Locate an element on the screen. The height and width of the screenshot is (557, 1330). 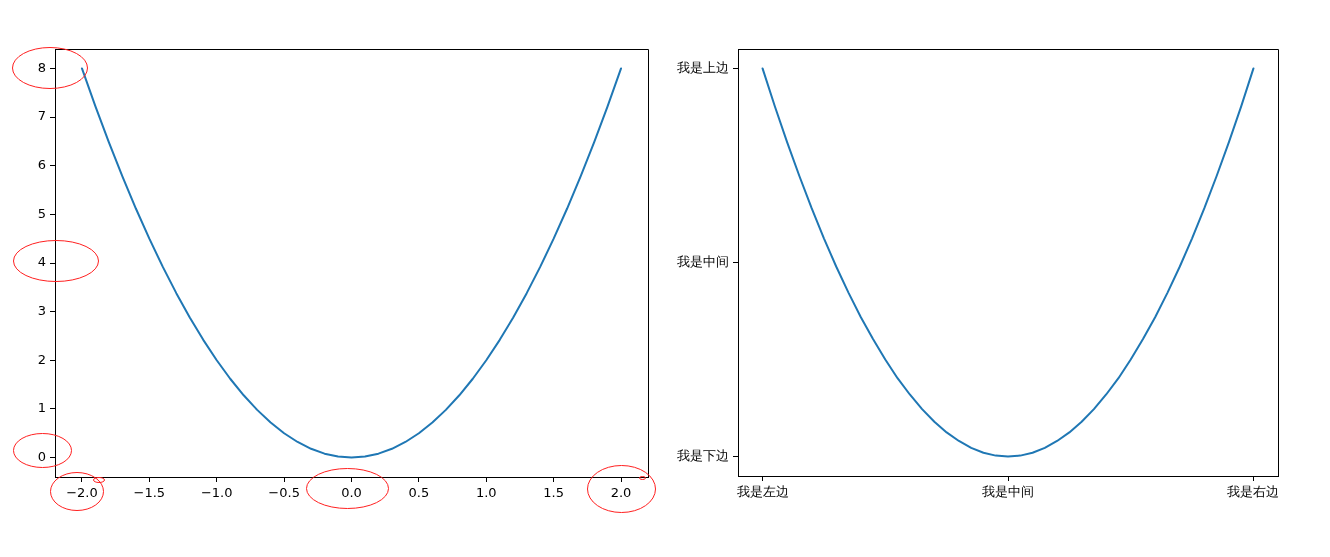
x-tick-label: 我是右边 is located at coordinates (1253, 492).